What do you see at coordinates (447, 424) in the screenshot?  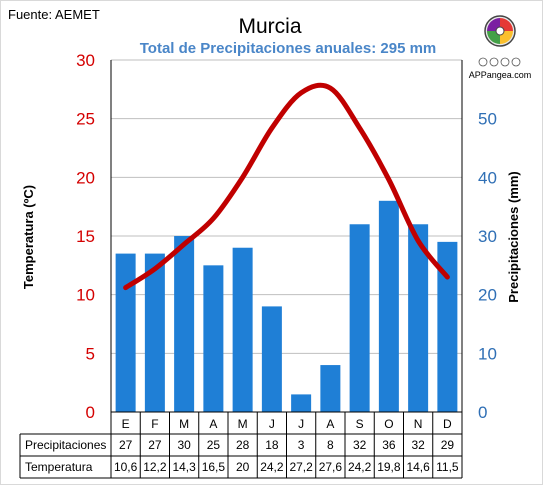 I see `category-label-11: D` at bounding box center [447, 424].